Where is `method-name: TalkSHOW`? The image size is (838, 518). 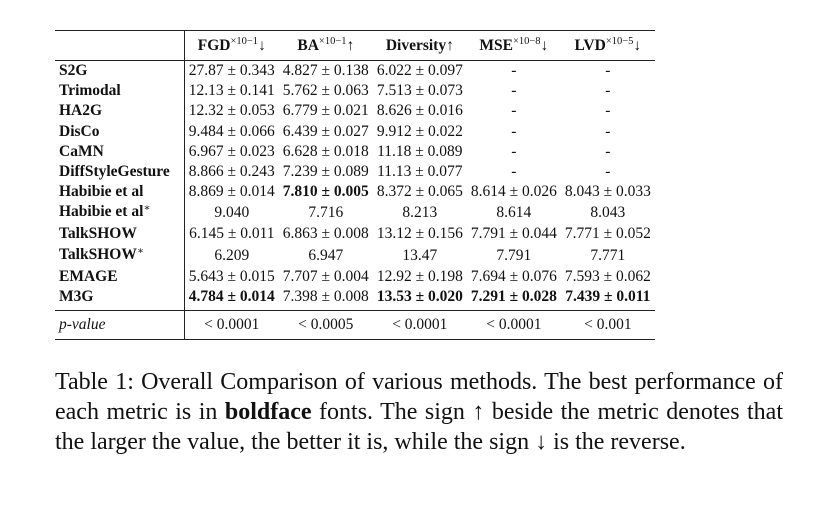
method-name: TalkSHOW is located at coordinates (98, 254).